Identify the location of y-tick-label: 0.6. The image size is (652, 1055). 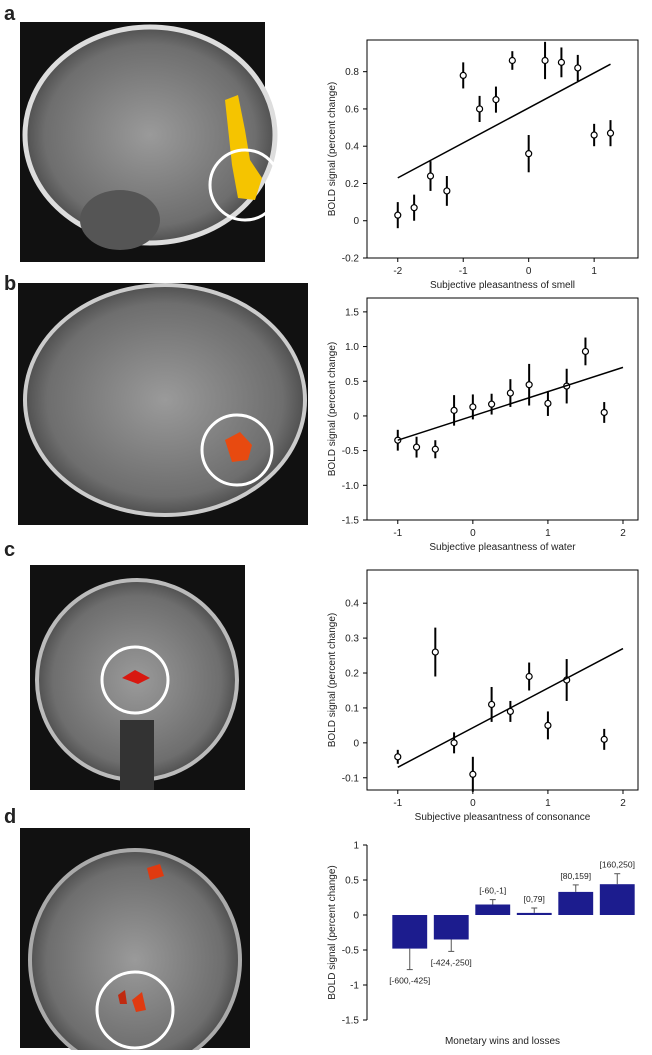
(352, 109).